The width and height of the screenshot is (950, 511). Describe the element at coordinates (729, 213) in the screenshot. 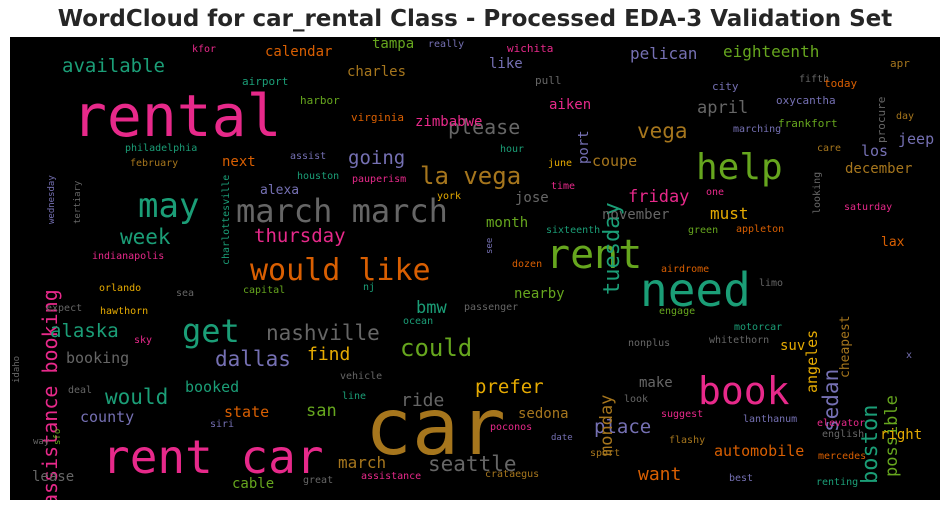

I see `word-must: must` at that location.